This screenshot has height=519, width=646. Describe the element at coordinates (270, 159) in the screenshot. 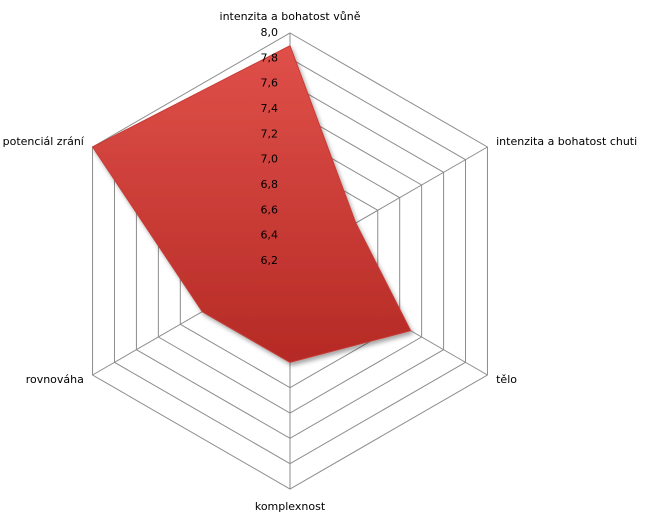

I see `r-tick-label: 7,0` at that location.